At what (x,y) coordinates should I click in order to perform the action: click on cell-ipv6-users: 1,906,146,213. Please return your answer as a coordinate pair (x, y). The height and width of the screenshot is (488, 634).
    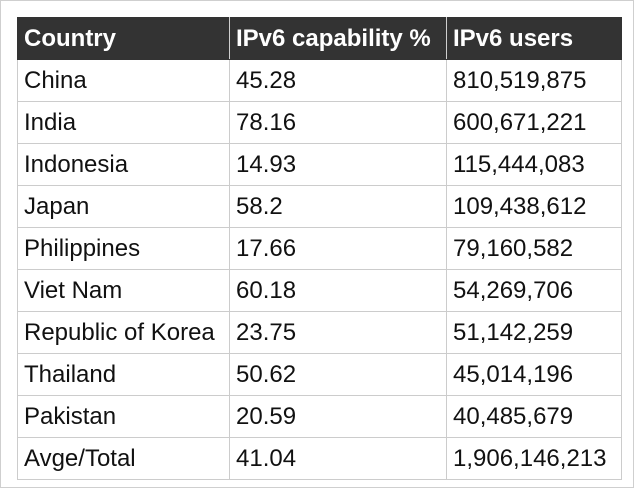
    Looking at the image, I should click on (534, 458).